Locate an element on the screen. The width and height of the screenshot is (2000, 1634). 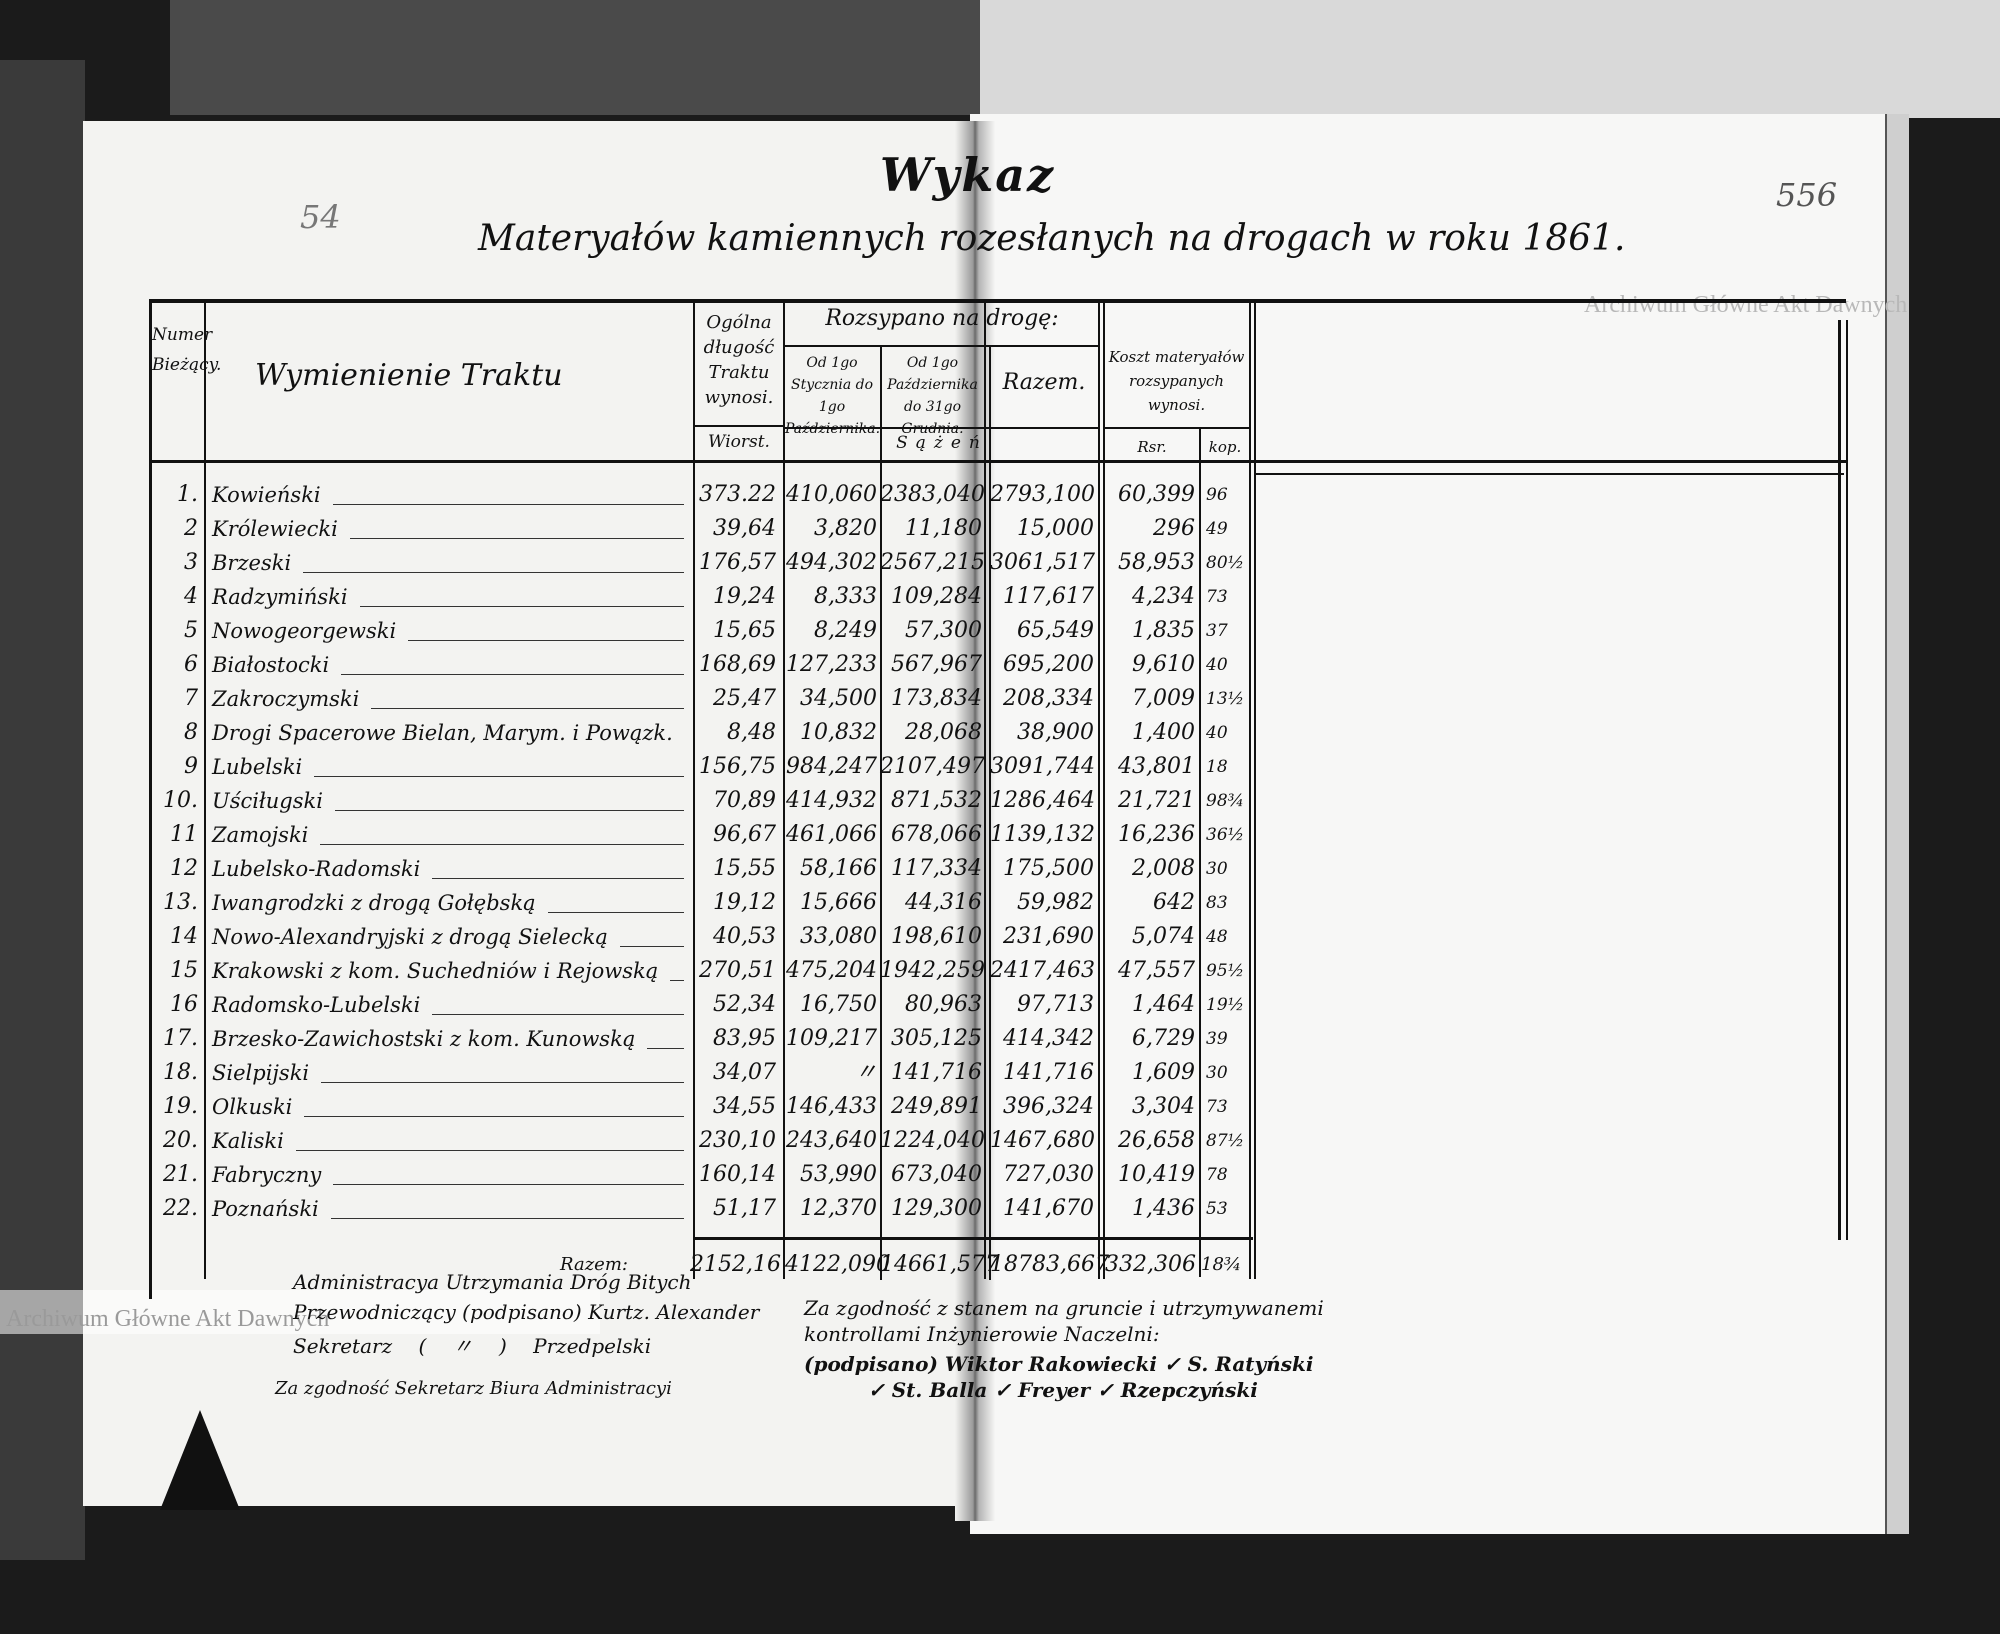
cell-od1: 12,370 is located at coordinates (838, 1208).